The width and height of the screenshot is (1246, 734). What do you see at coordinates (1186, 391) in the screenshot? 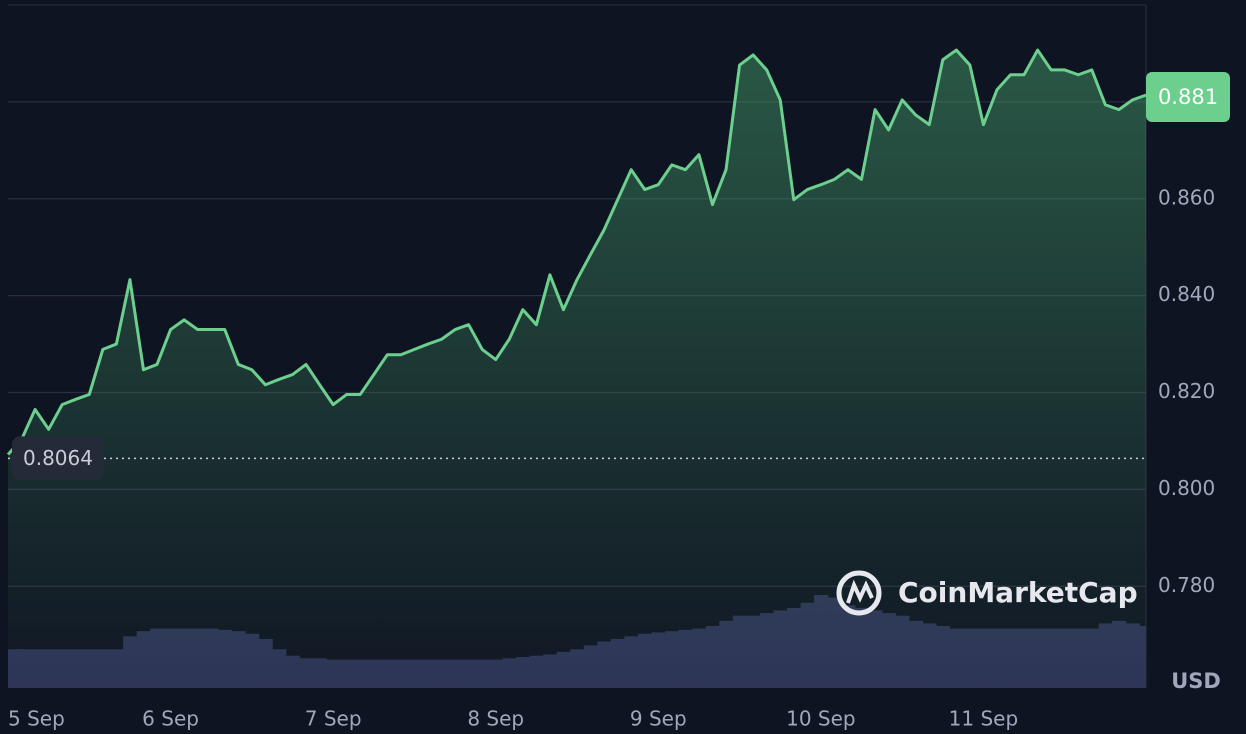
I see `y-tick-label: 0.820` at bounding box center [1186, 391].